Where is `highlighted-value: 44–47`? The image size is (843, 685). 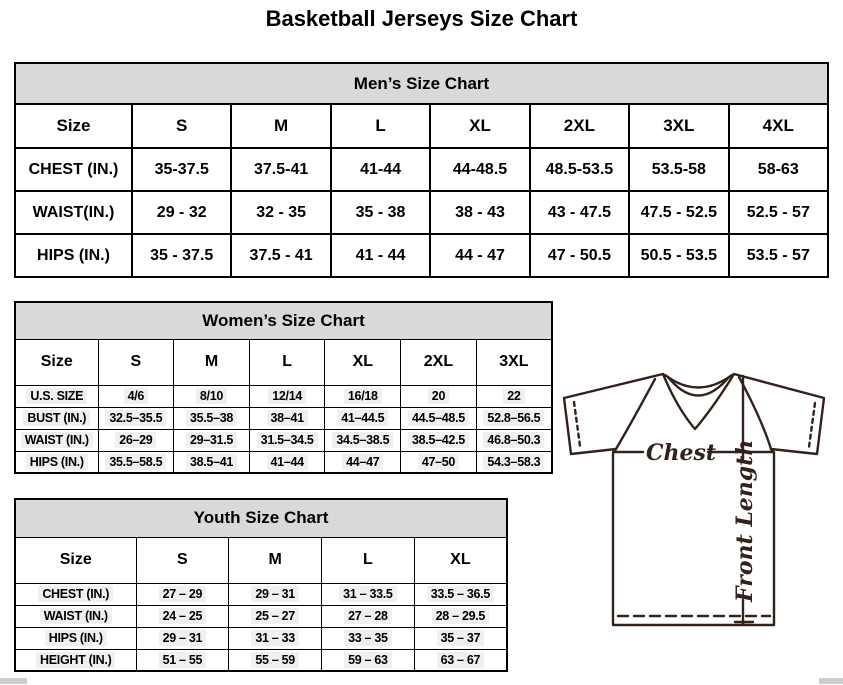
highlighted-value: 44–47 is located at coordinates (363, 461).